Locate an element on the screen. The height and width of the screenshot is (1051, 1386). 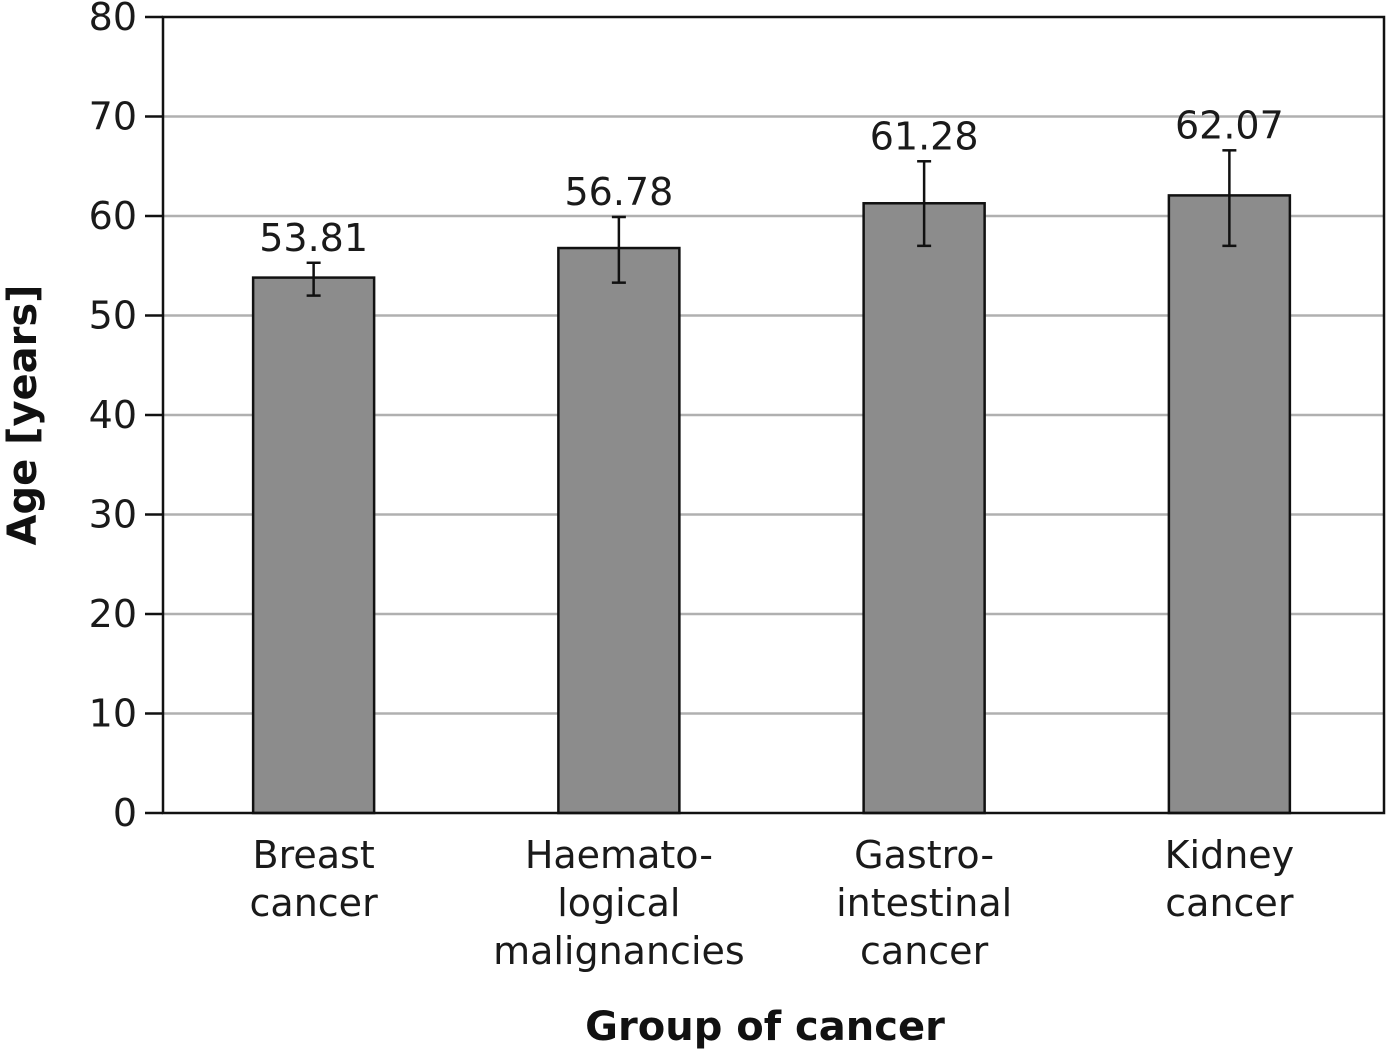
category-label: logical is located at coordinates (618, 903).